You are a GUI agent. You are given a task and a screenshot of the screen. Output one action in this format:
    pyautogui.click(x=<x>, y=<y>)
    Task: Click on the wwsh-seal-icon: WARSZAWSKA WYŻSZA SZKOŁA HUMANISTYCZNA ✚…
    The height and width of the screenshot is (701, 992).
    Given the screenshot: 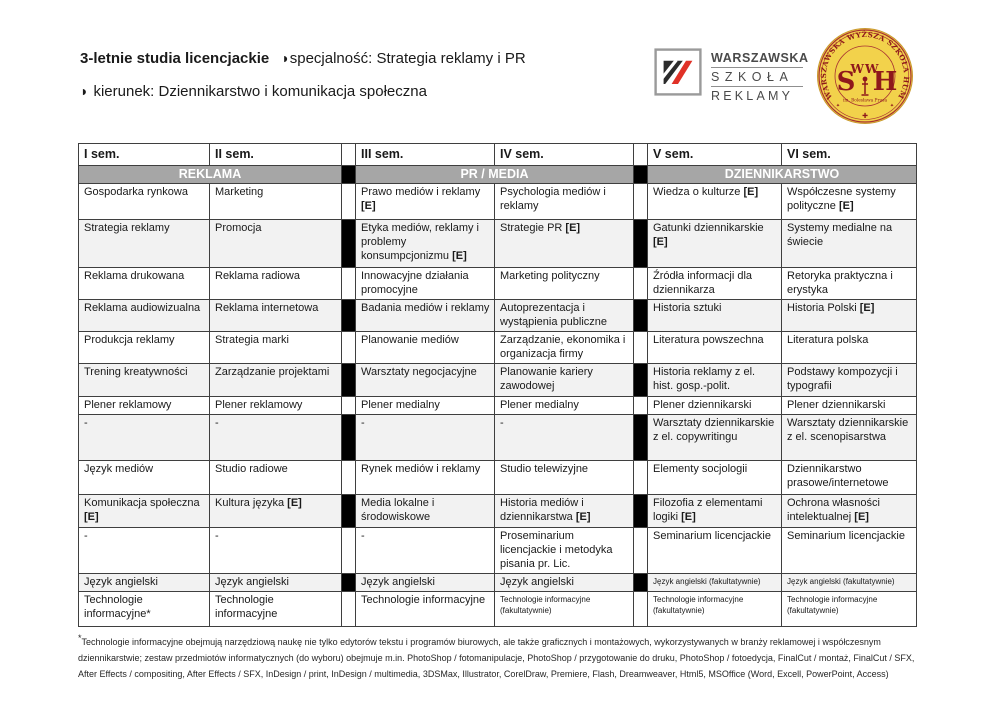 What is the action you would take?
    pyautogui.click(x=865, y=76)
    